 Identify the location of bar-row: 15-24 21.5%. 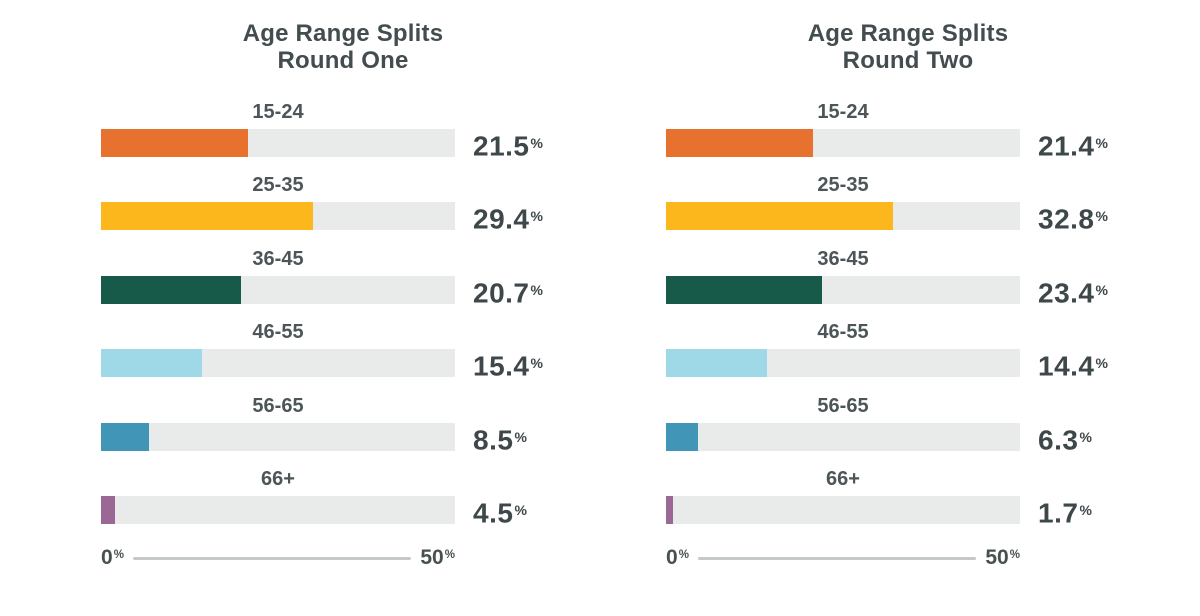
(343, 137).